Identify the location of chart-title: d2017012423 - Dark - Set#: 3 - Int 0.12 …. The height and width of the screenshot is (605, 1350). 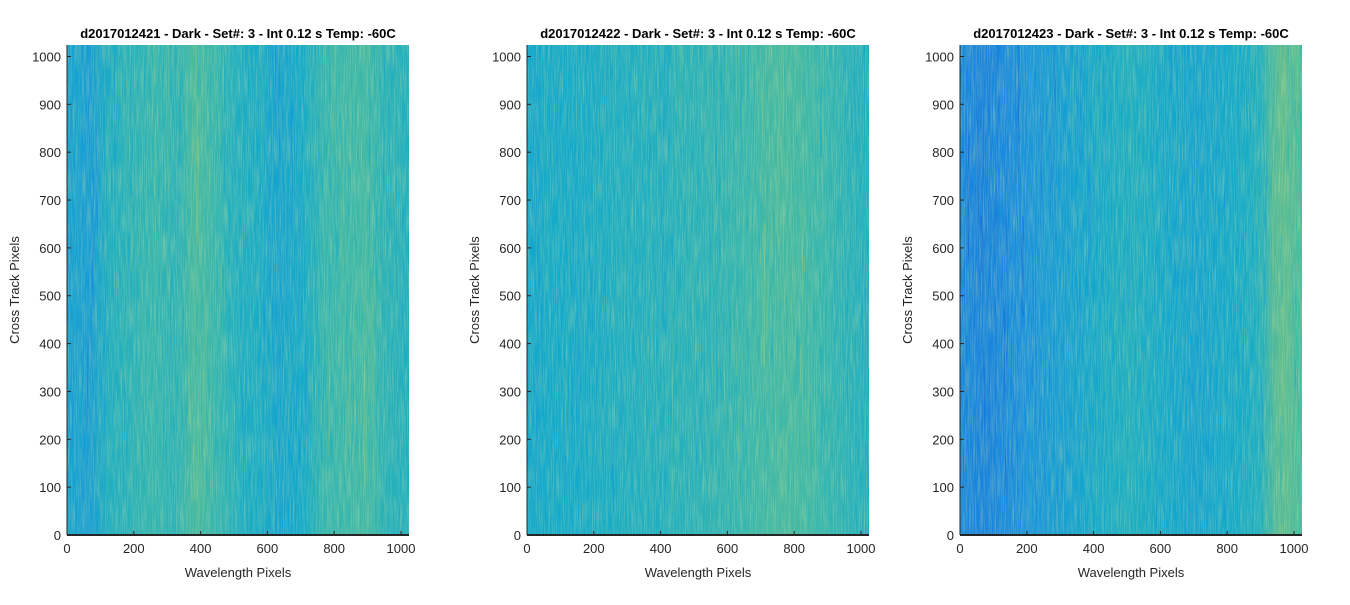
(1131, 33).